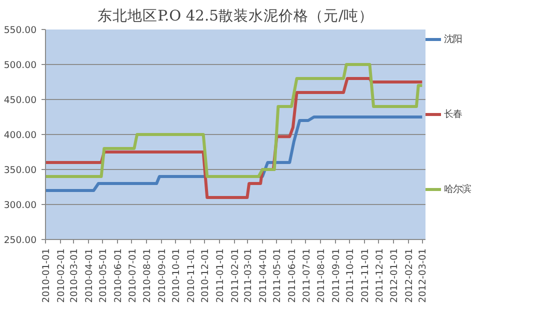 This screenshot has height=333, width=537. What do you see at coordinates (423, 275) in the screenshot?
I see `x-tick-label: 2012-03-01` at bounding box center [423, 275].